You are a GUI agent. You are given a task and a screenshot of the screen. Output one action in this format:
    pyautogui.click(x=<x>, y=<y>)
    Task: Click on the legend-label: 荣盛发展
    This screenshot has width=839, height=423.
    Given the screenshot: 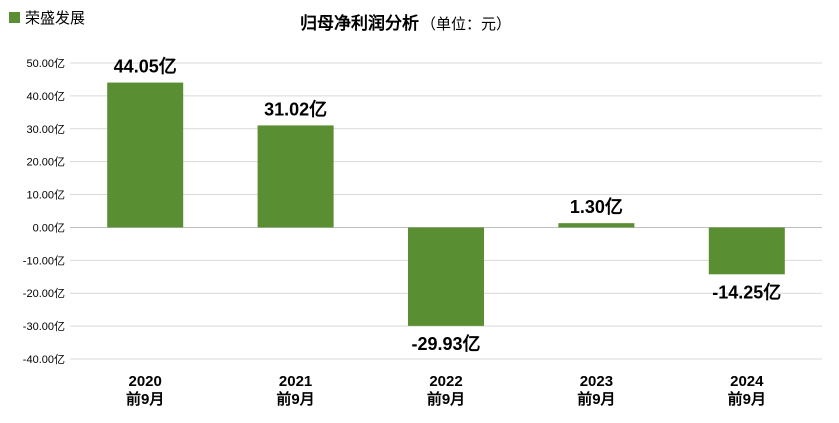 What is the action you would take?
    pyautogui.click(x=55, y=18)
    